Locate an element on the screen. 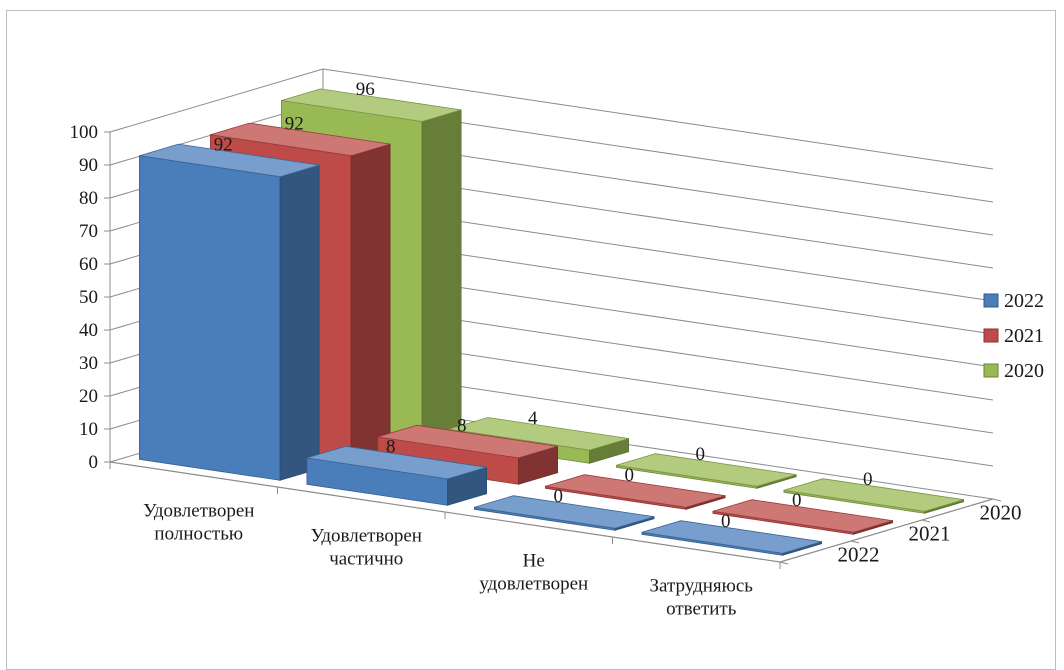 This screenshot has width=1064, height=670. y-tick-label: 100 is located at coordinates (84, 132).